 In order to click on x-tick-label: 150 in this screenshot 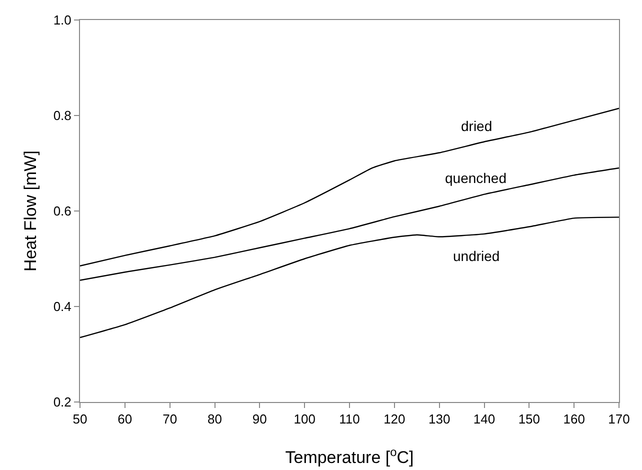, I will do `click(529, 419)`.